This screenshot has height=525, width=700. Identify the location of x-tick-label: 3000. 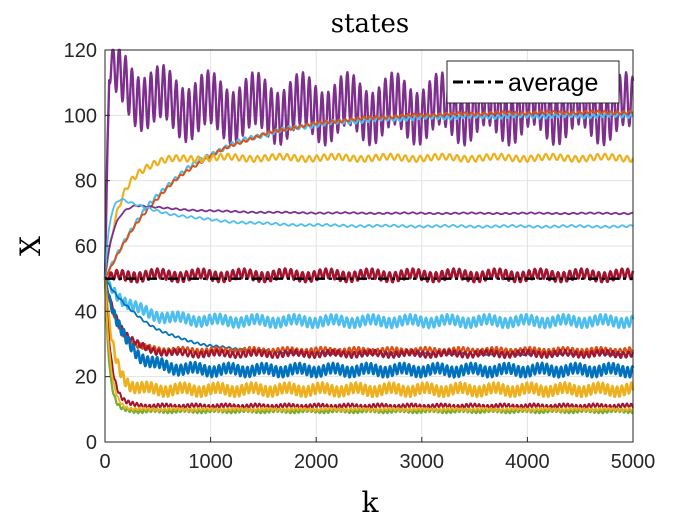
(422, 462).